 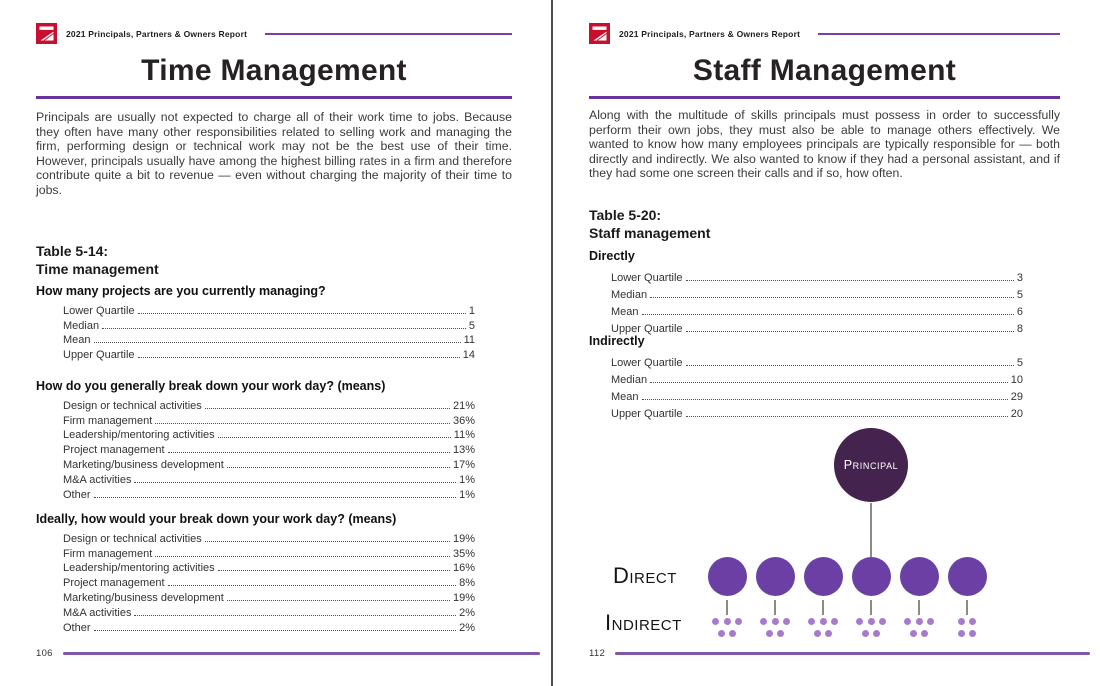 What do you see at coordinates (852, 653) in the screenshot?
I see `footer-rule` at bounding box center [852, 653].